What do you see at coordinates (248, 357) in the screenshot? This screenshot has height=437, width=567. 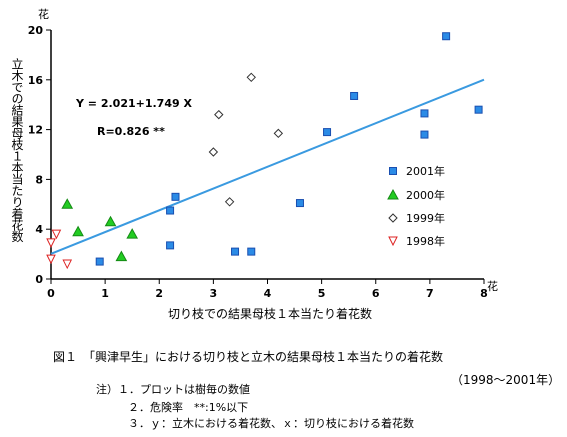 I see `figure-caption: 図１ 「興津早生」における切り枝と立木の結果母枝１本当たりの着花数` at bounding box center [248, 357].